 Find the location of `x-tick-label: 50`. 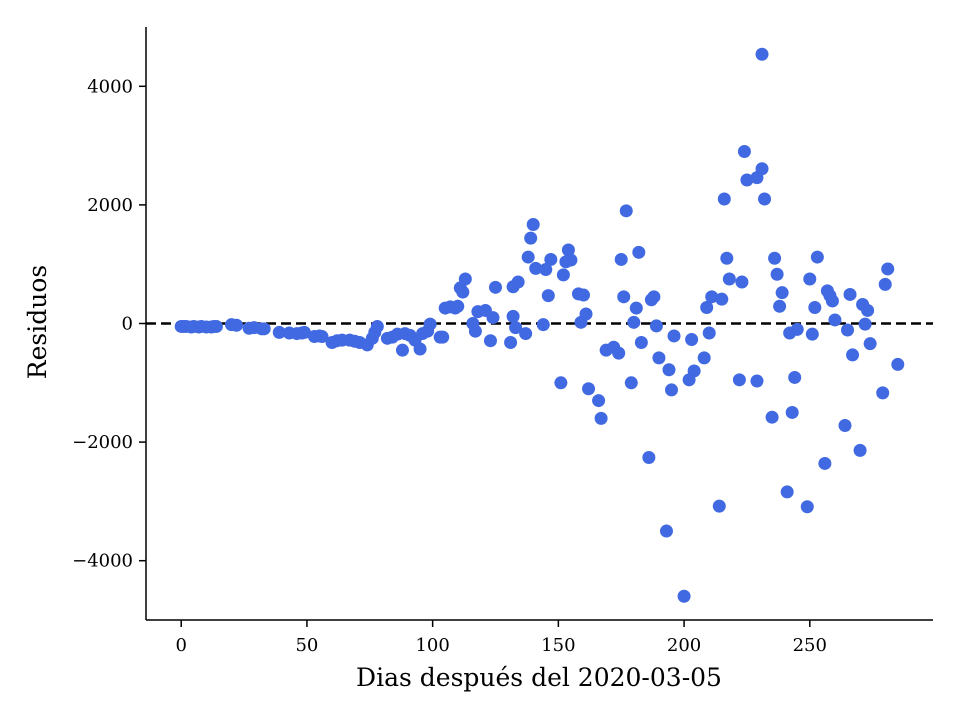

x-tick-label: 50 is located at coordinates (306, 645).